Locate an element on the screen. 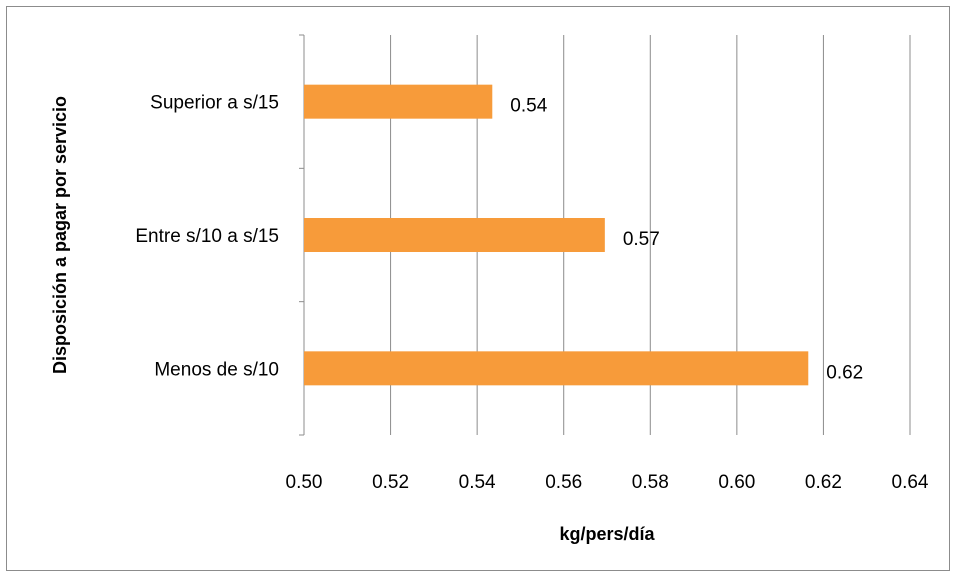 Image resolution: width=958 pixels, height=579 pixels. x-tick-label: 0.62 is located at coordinates (823, 482).